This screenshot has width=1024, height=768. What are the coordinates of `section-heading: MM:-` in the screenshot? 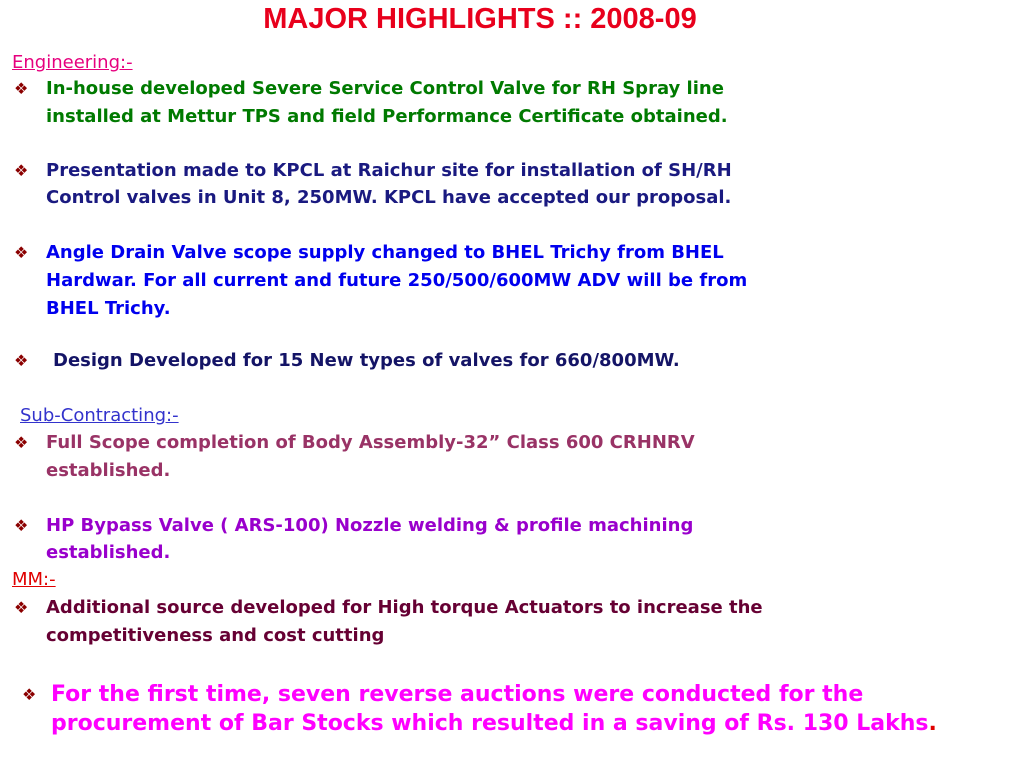 It's located at (34, 579).